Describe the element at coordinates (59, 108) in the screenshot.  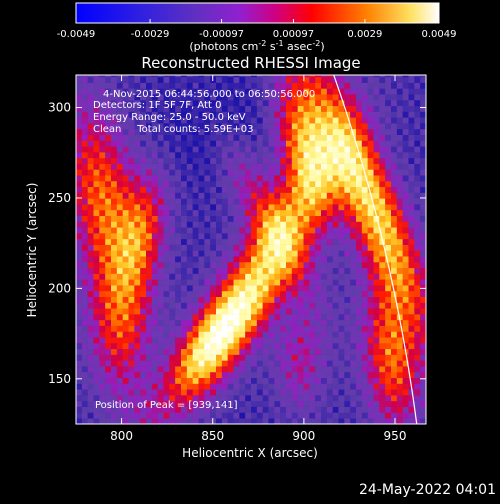
I see `y-tick-label: 300` at that location.